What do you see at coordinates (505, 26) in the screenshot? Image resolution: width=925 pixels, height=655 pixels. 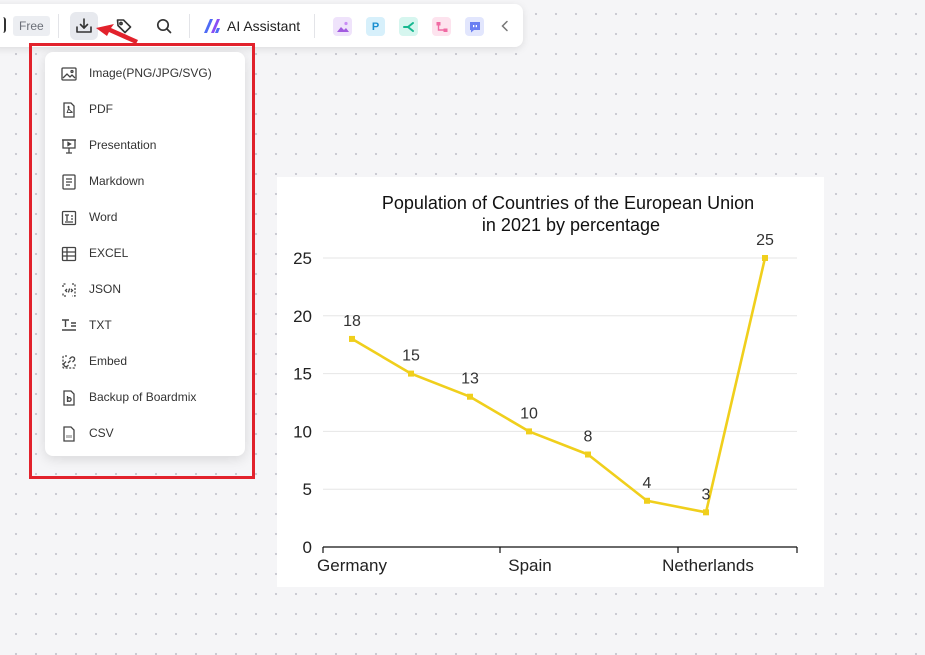 I see `collapse-chevron-icon` at bounding box center [505, 26].